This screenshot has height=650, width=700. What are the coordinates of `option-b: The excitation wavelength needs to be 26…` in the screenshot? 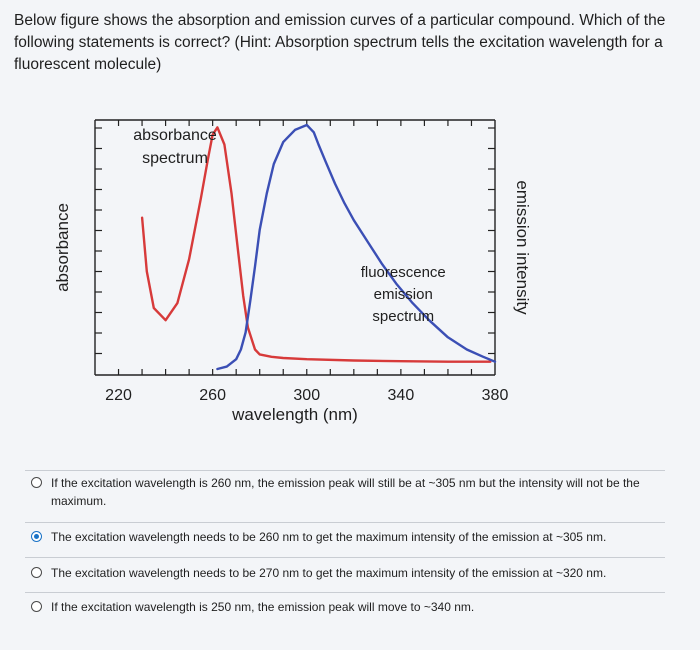 It's located at (345, 537).